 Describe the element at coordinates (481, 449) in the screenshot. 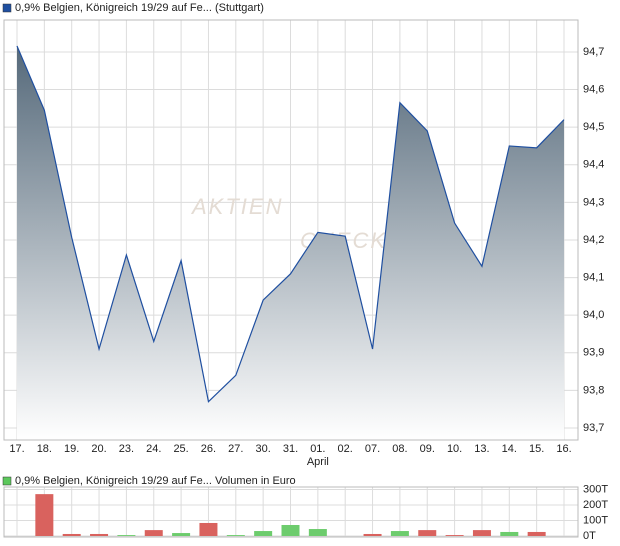

I see `x-tick-label: 13.` at that location.